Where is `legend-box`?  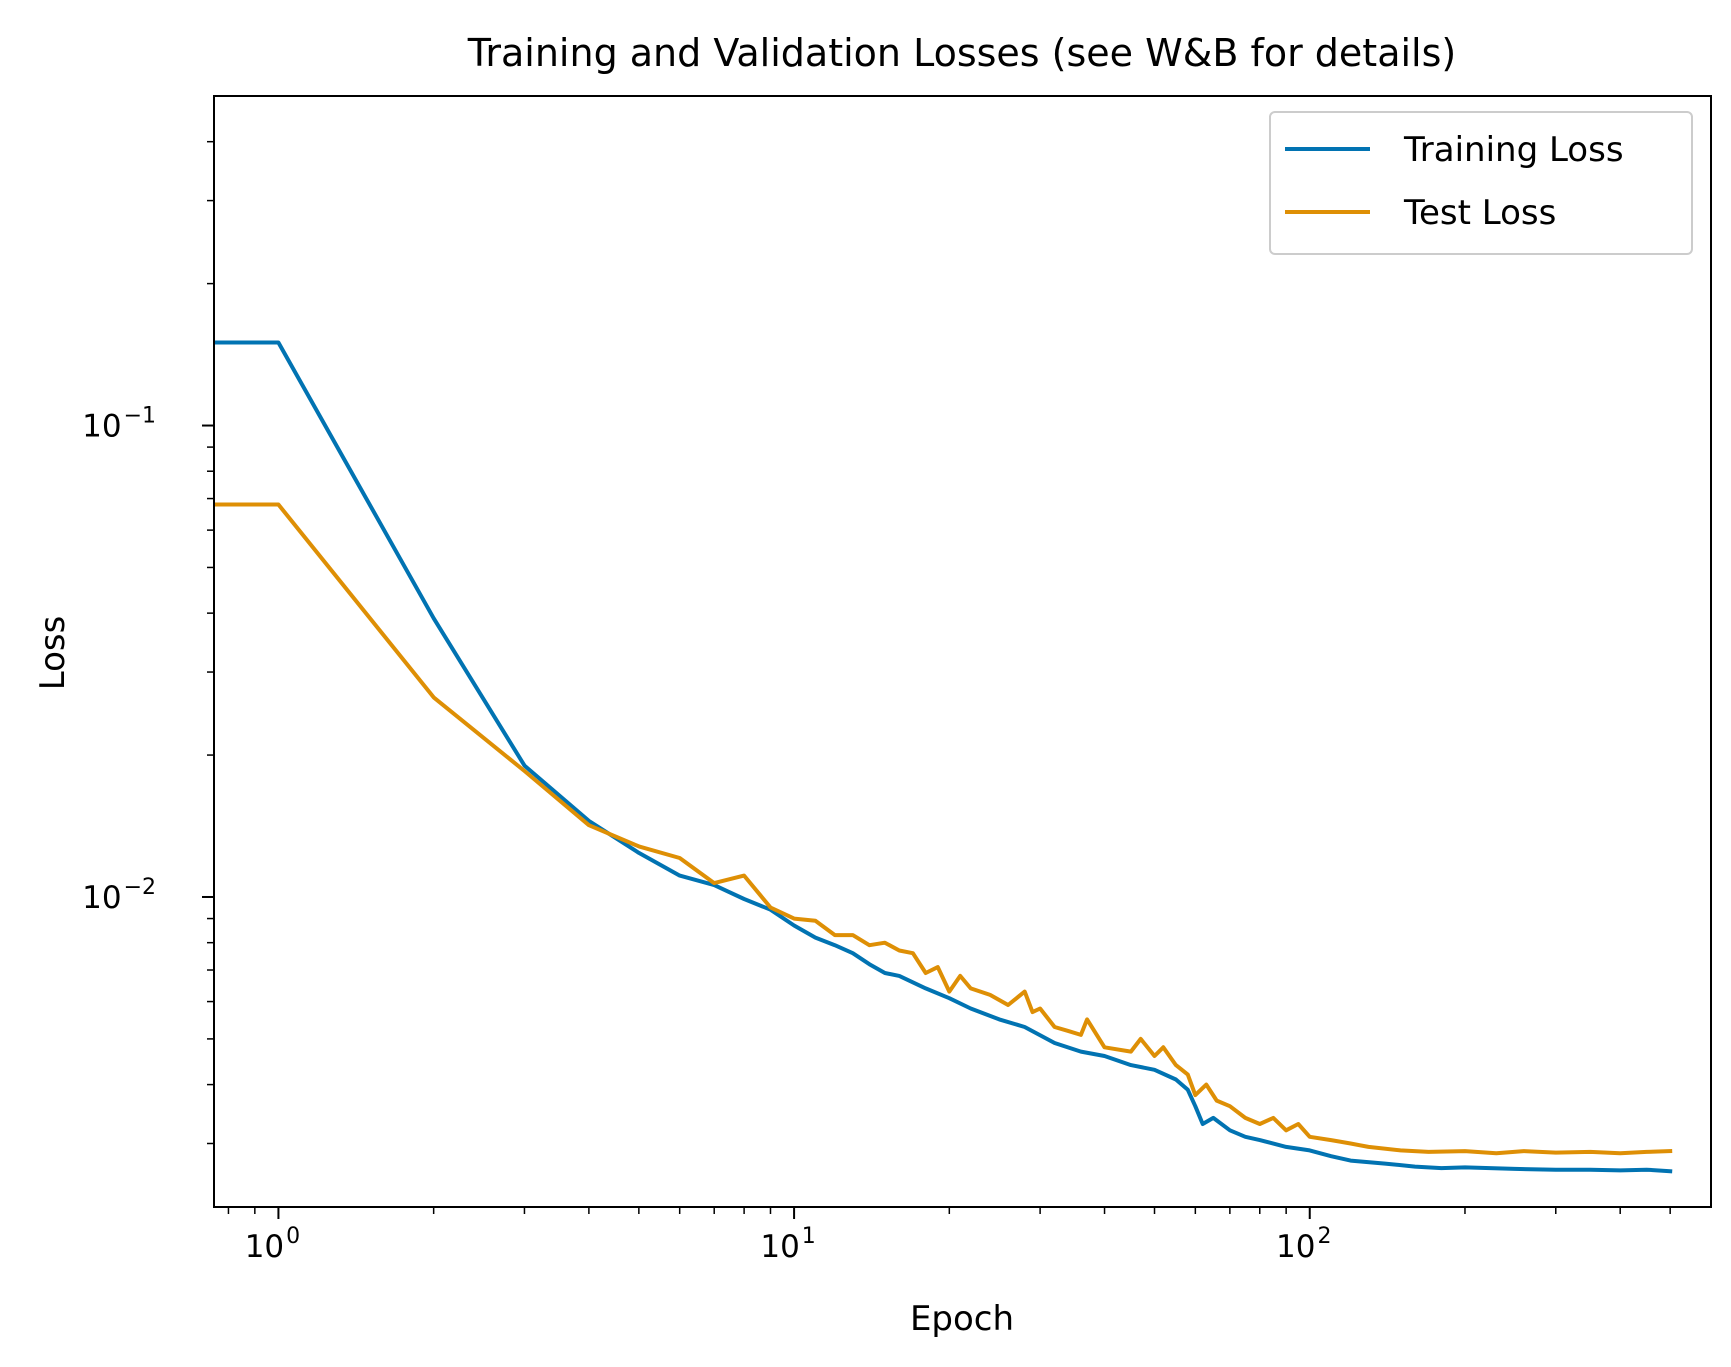
legend-box is located at coordinates (1481, 183).